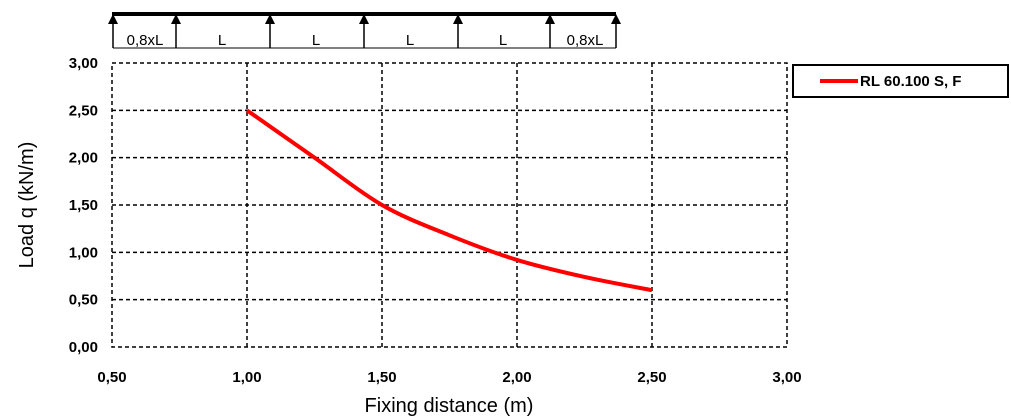  I want to click on x-tick-label: 0,50, so click(111, 377).